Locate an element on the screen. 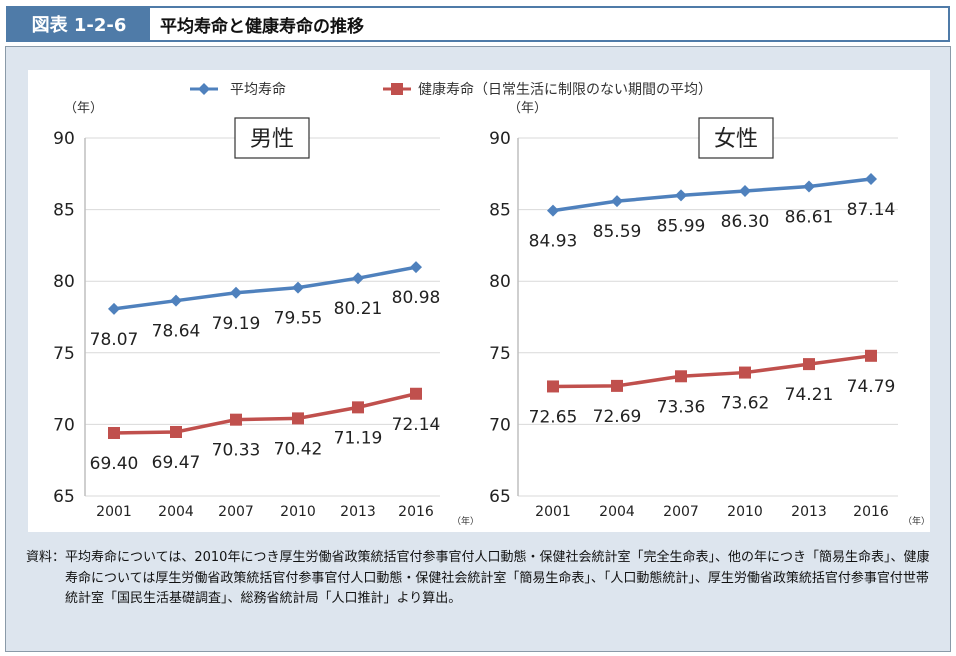 The image size is (956, 656). data-label: 72.65 is located at coordinates (553, 417).